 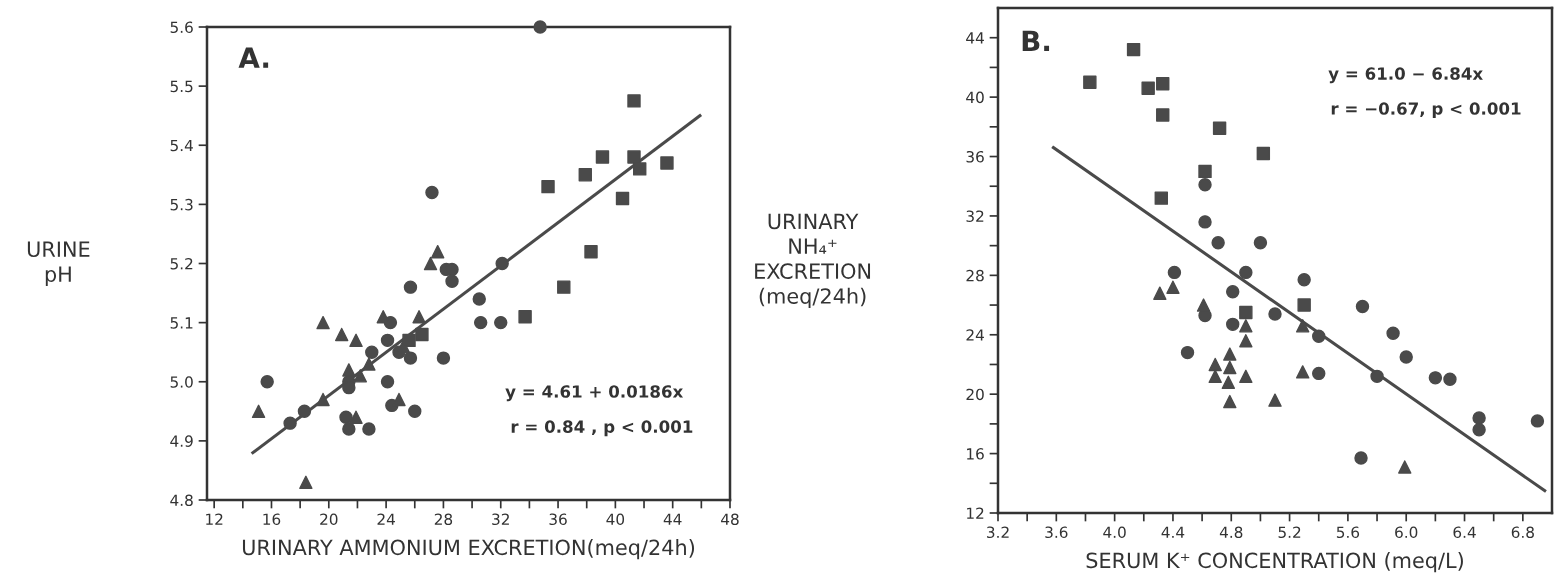 What do you see at coordinates (1114, 532) in the screenshot?
I see `x-tick-label: 4.0` at bounding box center [1114, 532].